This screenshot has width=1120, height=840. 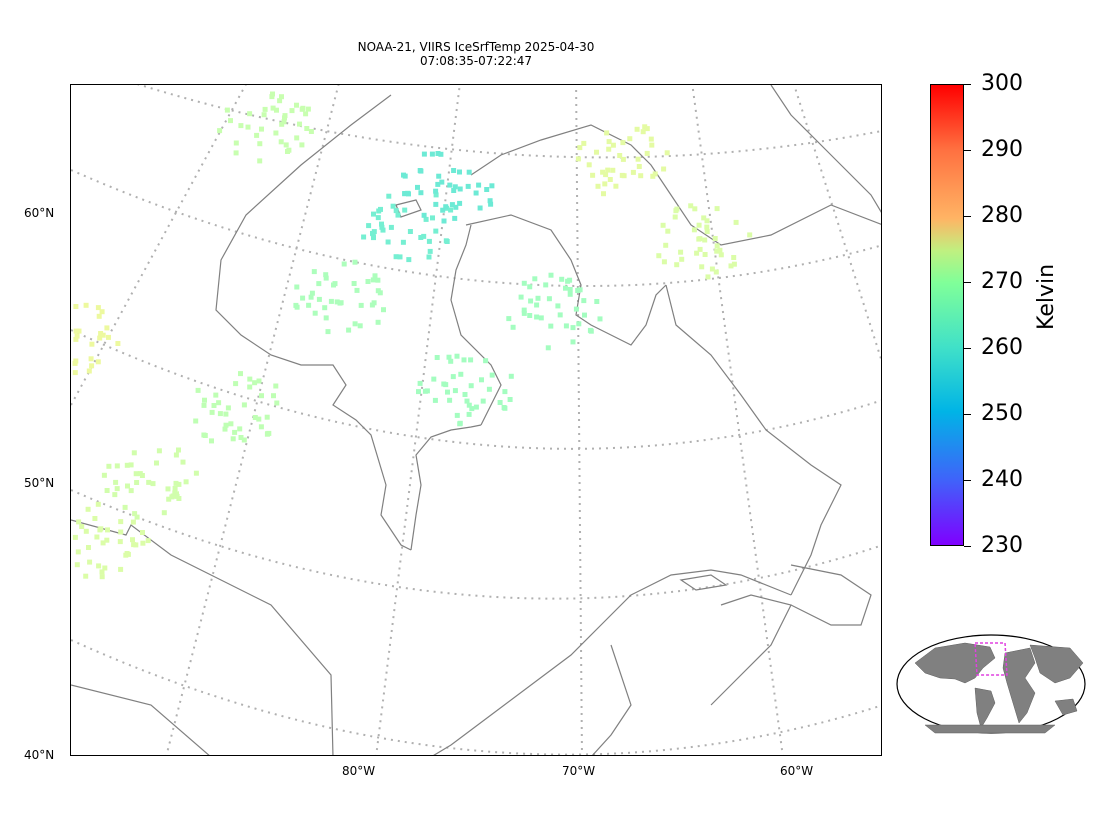 What do you see at coordinates (1002, 83) in the screenshot?
I see `colorbar-tick-label: 300` at bounding box center [1002, 83].